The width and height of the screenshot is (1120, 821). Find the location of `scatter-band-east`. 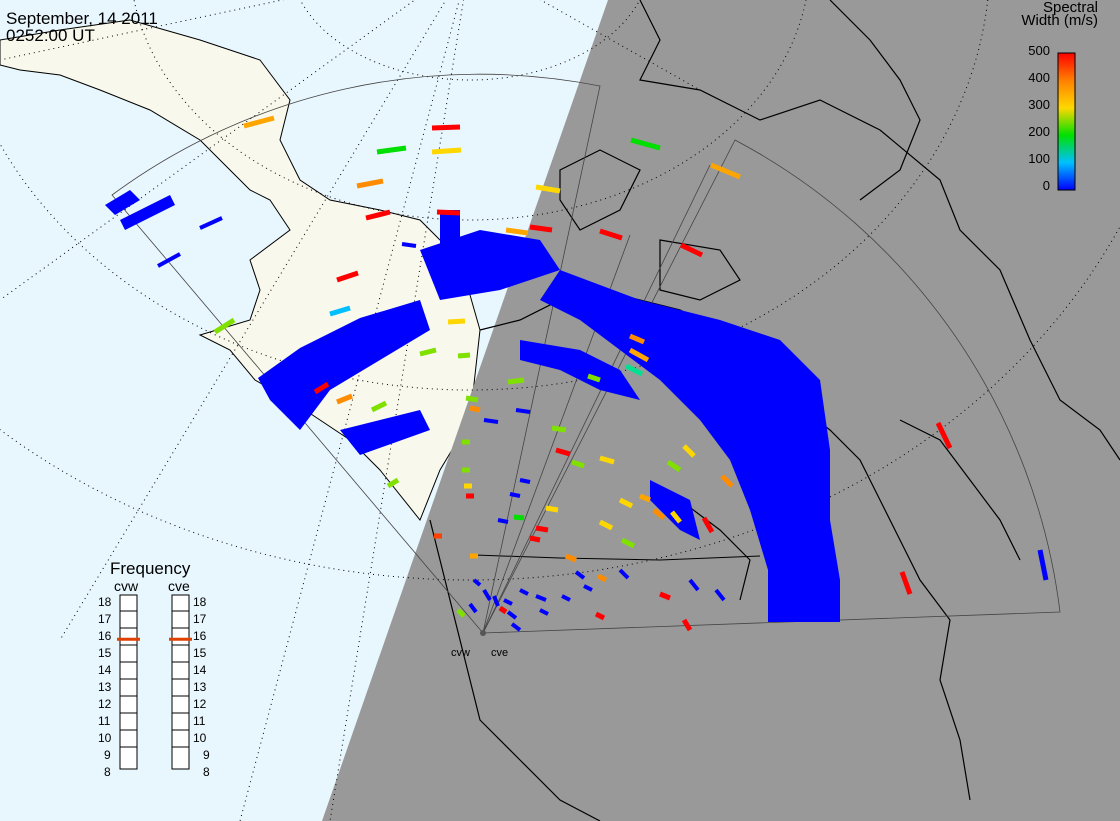

scatter-band-east is located at coordinates (680, 446).